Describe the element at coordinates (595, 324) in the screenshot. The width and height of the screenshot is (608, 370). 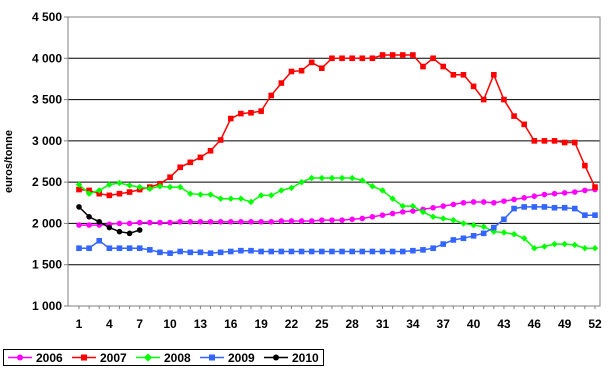
I see `x-tick-label: 52` at that location.